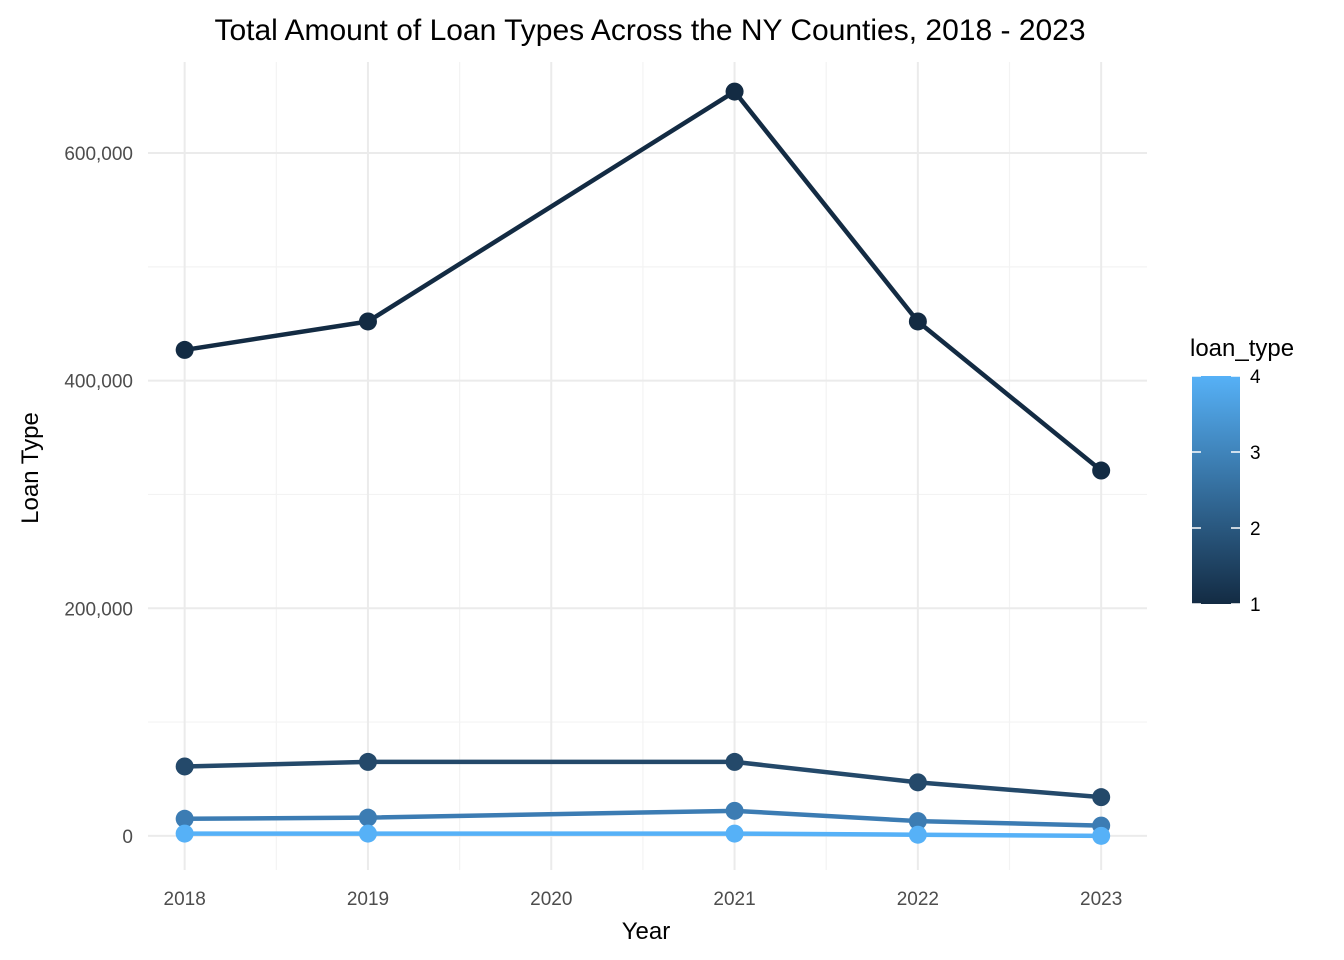 This screenshot has height=960, width=1344. Describe the element at coordinates (98, 609) in the screenshot. I see `y-tick-label: 200,000` at that location.